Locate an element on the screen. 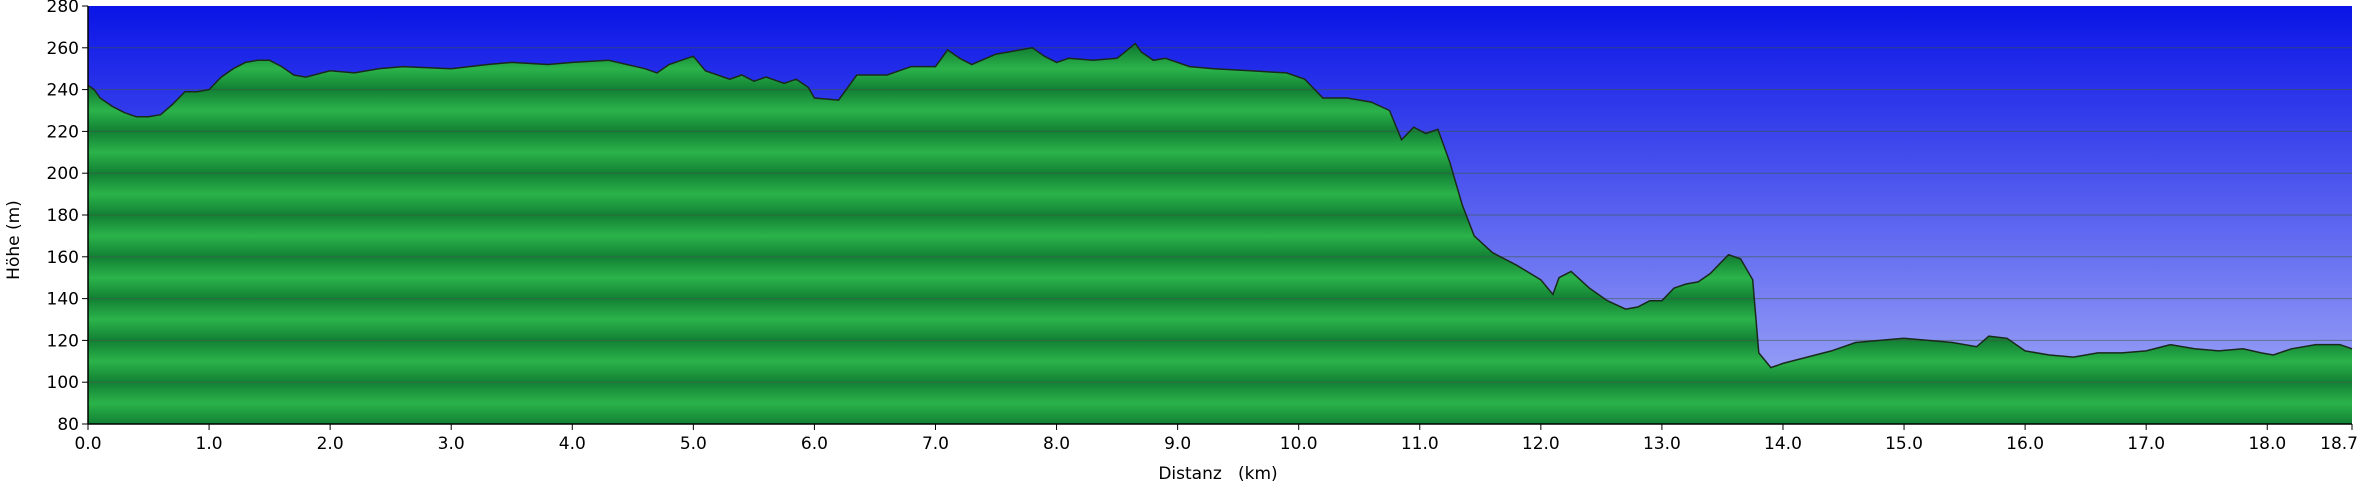 The image size is (2362, 491). x-tick-label: 14.0 is located at coordinates (1783, 444).